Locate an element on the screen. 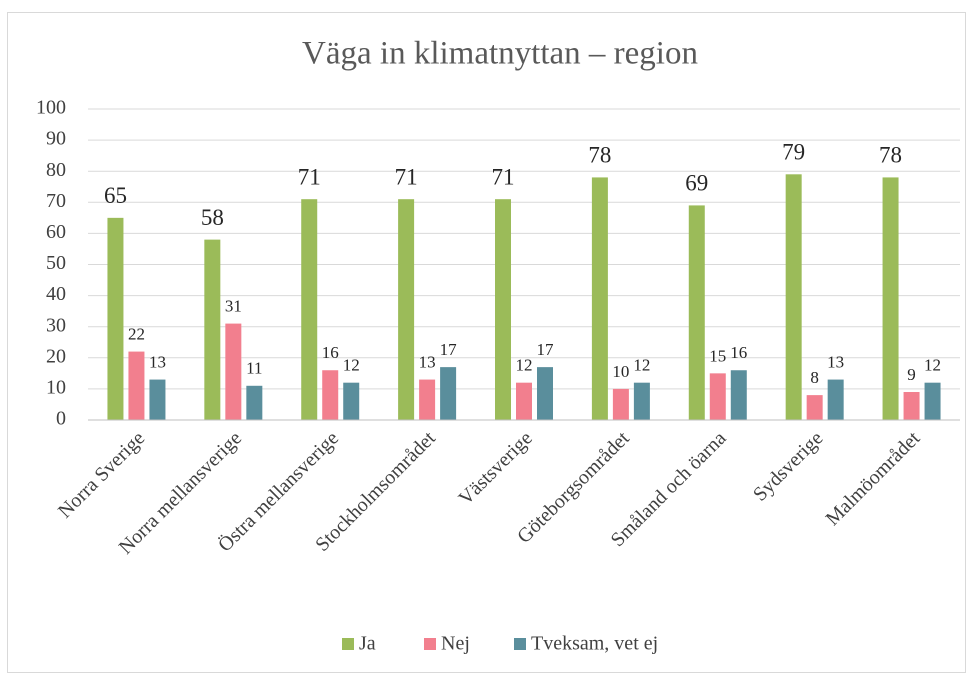  data-label: 69 is located at coordinates (696, 183).